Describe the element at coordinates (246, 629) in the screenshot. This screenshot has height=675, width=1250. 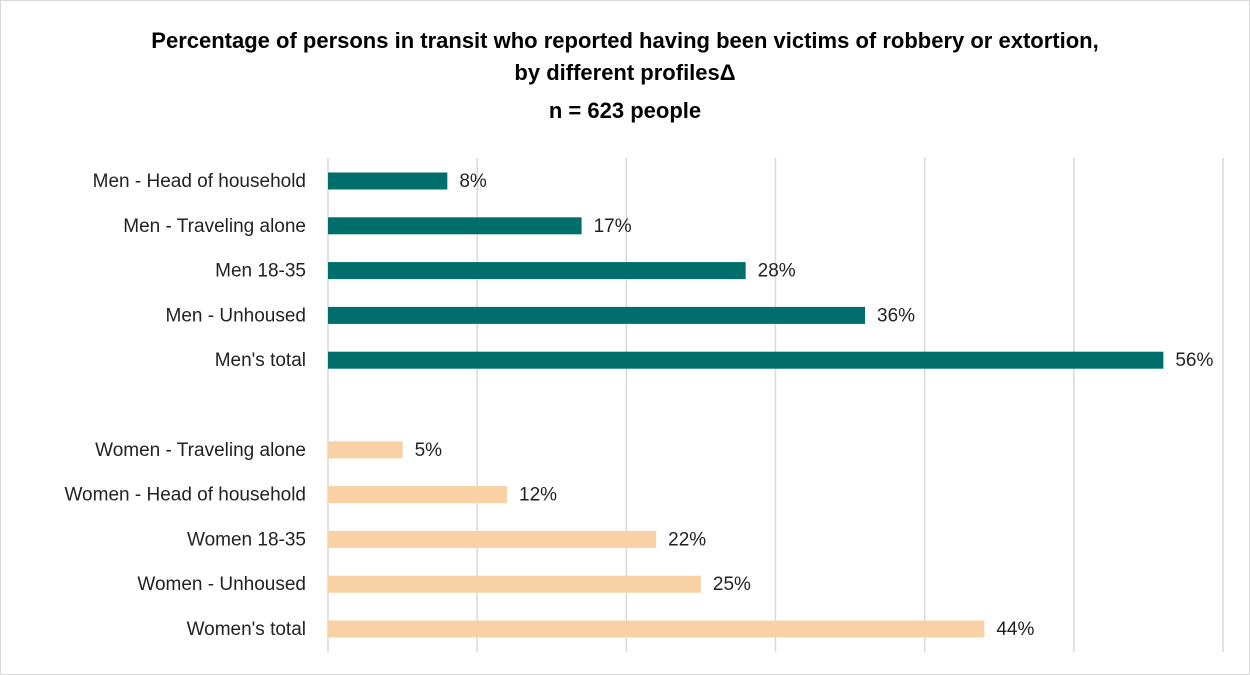
I see `y-tick-label: Women's total` at that location.